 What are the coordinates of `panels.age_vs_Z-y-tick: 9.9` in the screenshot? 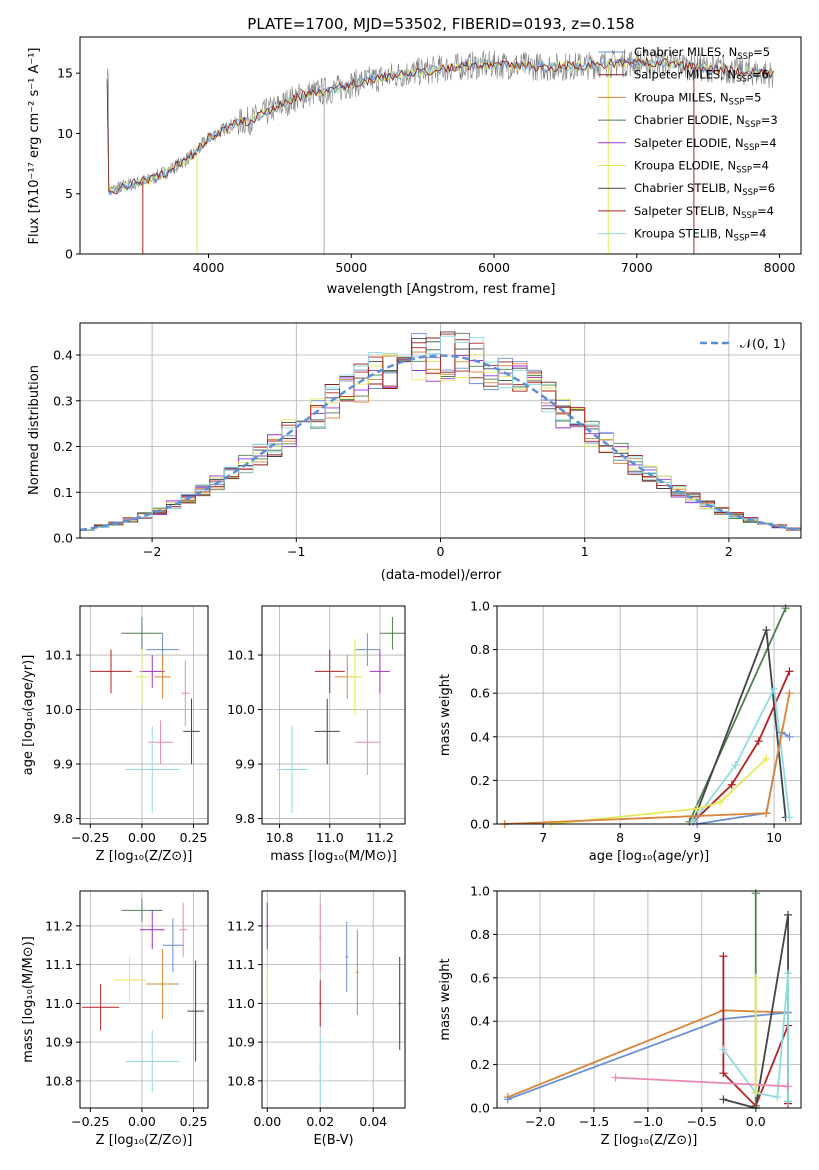 It's located at (63, 764).